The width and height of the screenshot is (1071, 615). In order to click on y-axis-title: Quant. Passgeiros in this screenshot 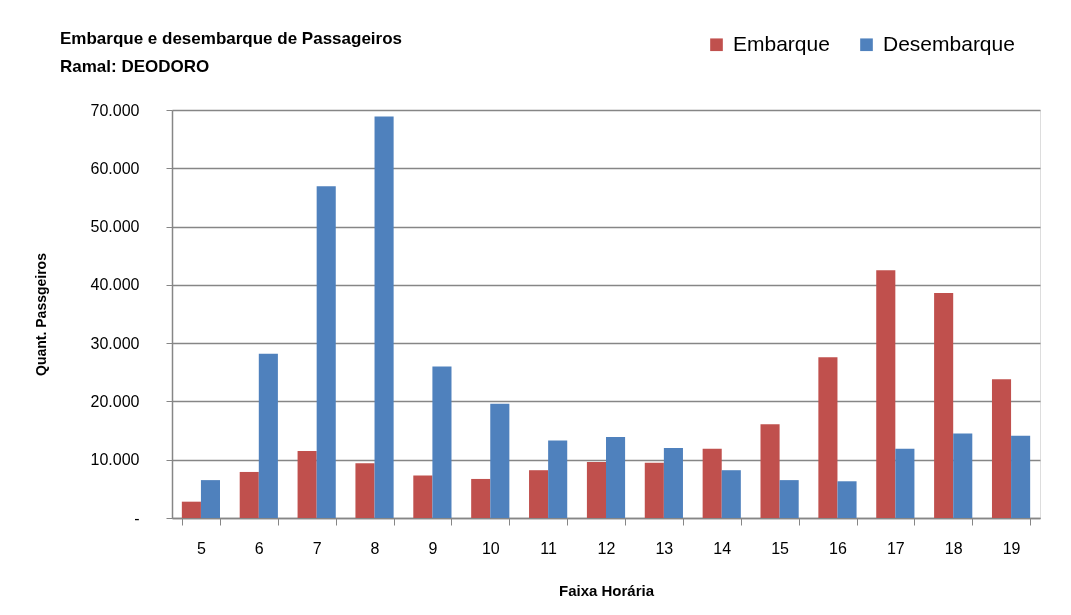, I will do `click(40, 314)`.